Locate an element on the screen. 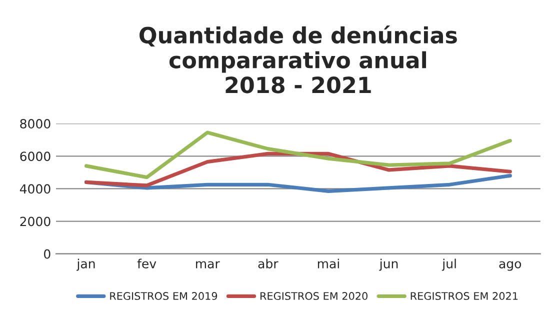 The height and width of the screenshot is (334, 560). legend-label: REGISTROS EM 2019 is located at coordinates (164, 296).